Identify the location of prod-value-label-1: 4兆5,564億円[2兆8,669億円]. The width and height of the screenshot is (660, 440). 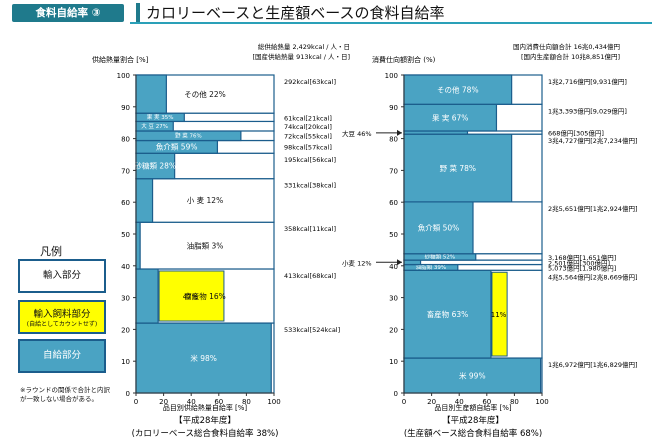
(593, 276).